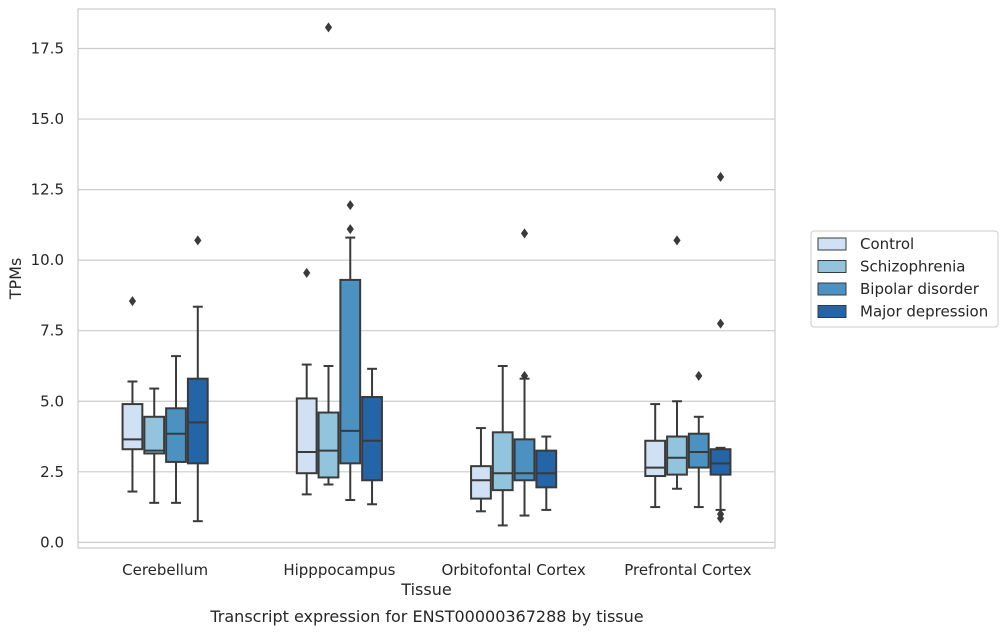 The height and width of the screenshot is (634, 1007). I want to click on y-tick-label: 12.5, so click(47, 190).